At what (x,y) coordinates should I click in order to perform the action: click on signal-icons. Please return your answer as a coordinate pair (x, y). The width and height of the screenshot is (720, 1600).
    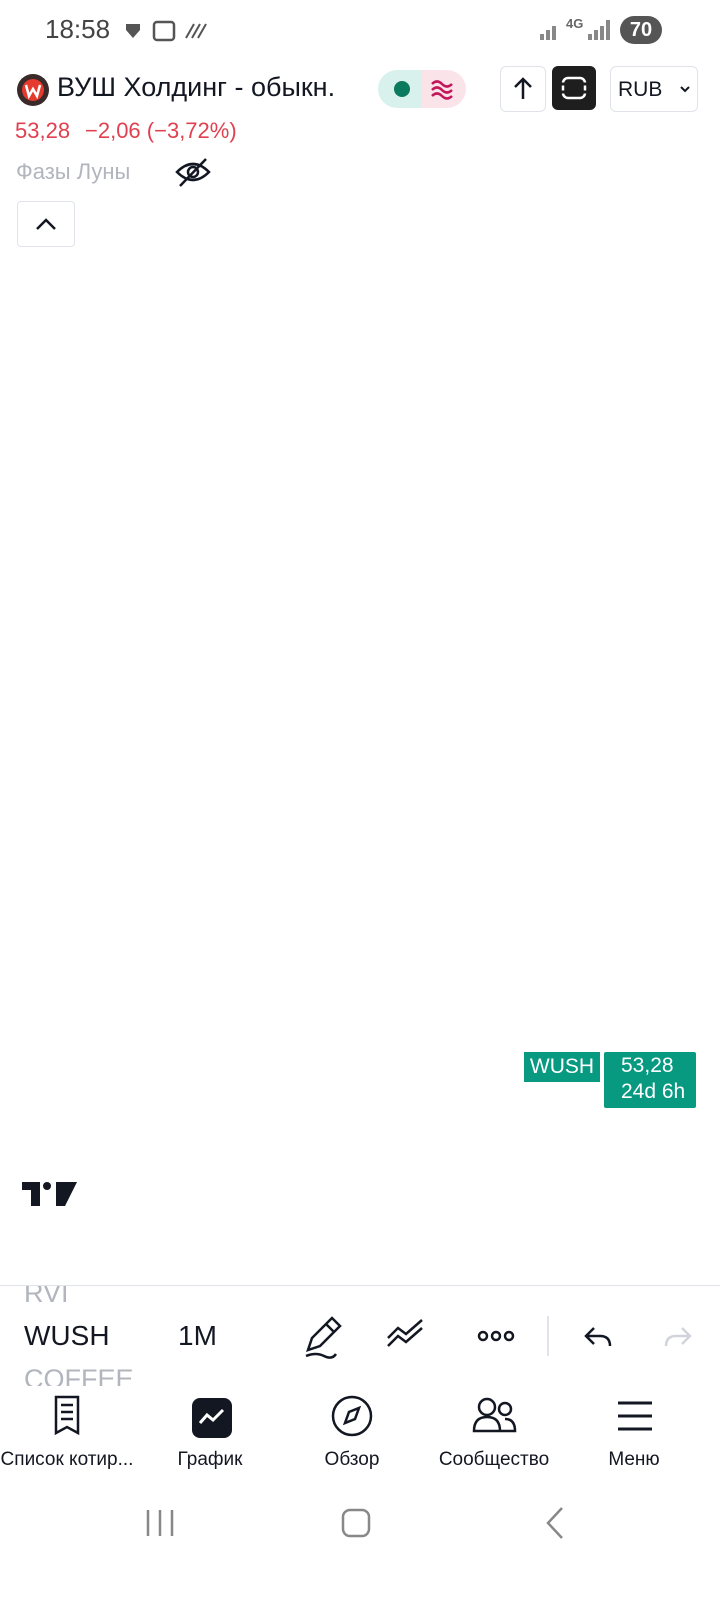
    Looking at the image, I should click on (575, 30).